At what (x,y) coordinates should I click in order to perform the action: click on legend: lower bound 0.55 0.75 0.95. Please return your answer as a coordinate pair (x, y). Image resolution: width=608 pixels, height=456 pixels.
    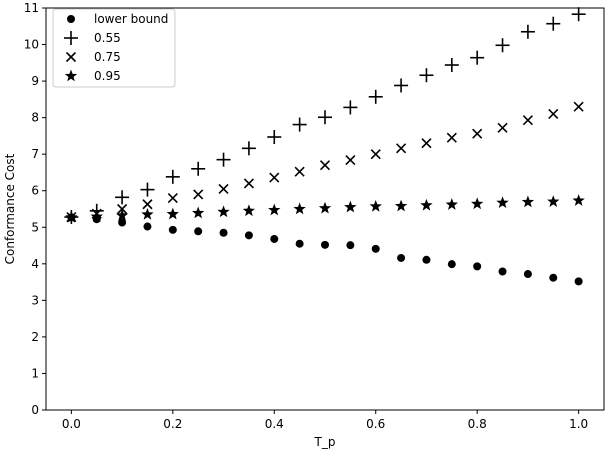
    Looking at the image, I should click on (114, 48).